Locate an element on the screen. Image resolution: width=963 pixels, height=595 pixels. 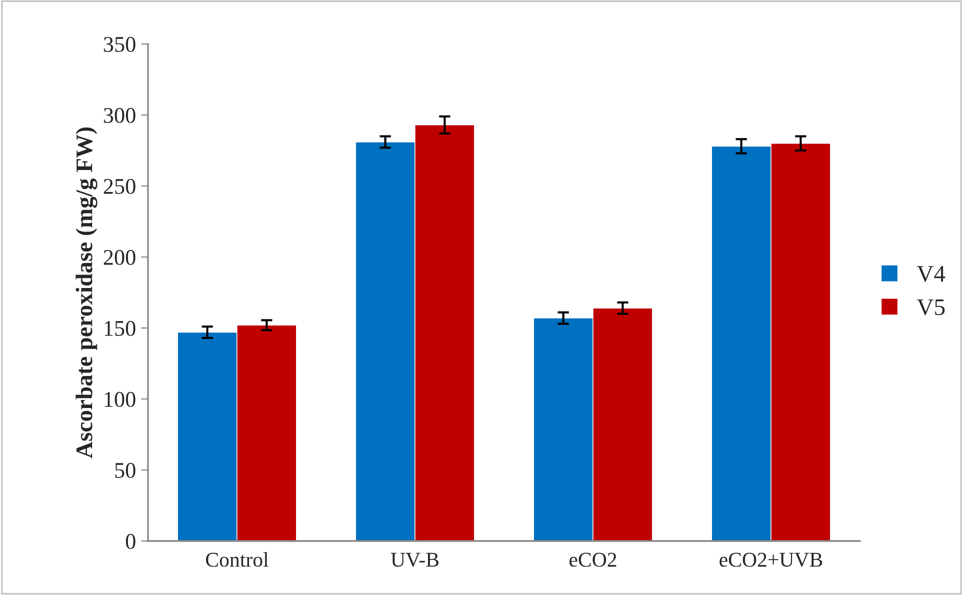
y-tick-label: 200 is located at coordinates (120, 257).